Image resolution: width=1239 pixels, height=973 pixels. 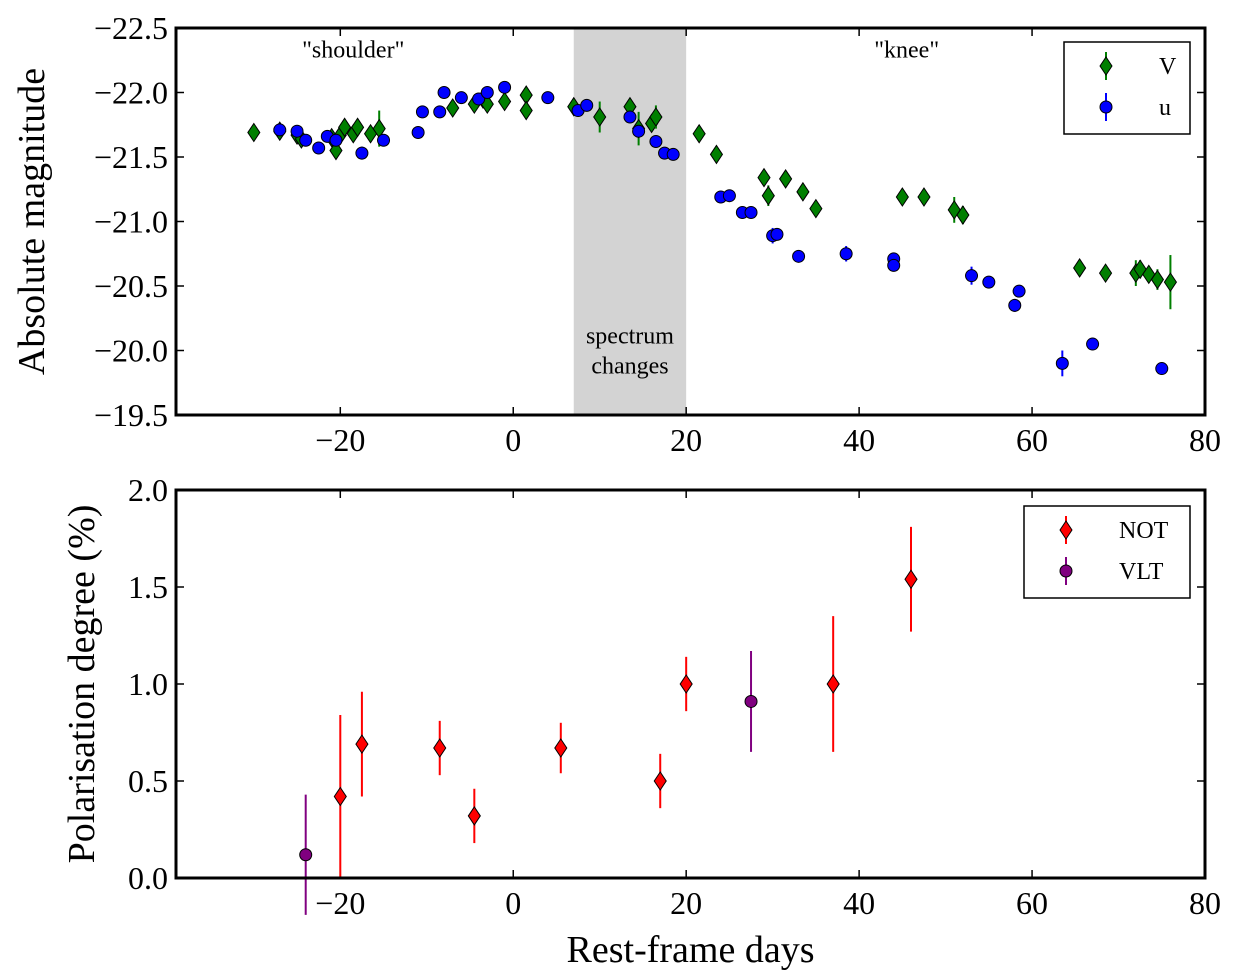 What do you see at coordinates (131, 28) in the screenshot?
I see `y-tick-label: −22.5` at bounding box center [131, 28].